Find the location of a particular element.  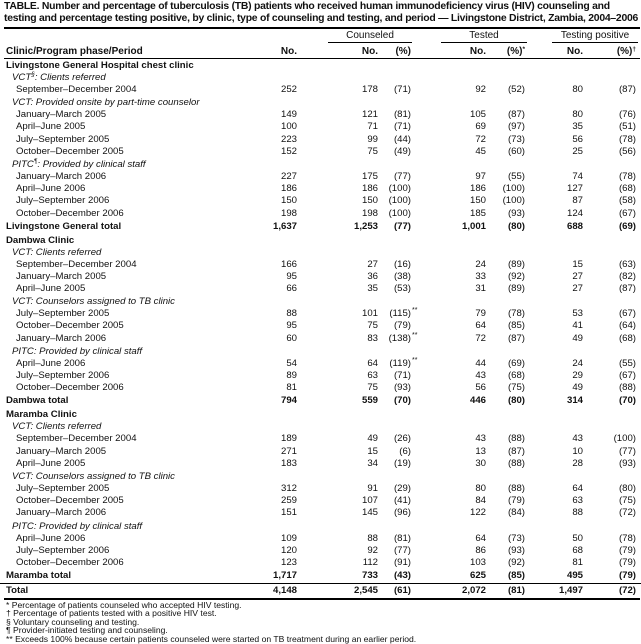

cell-counseled-pct: (91) is located at coordinates (402, 562).